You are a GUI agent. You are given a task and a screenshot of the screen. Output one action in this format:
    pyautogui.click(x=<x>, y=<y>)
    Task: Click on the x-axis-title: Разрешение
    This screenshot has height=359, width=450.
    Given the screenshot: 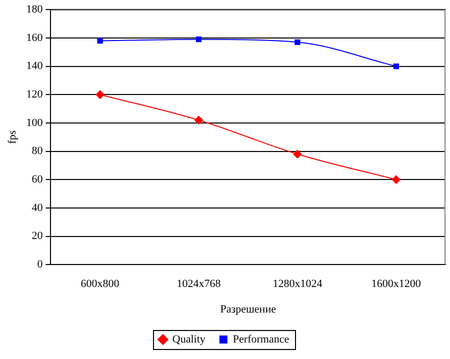 What is the action you would take?
    pyautogui.click(x=248, y=309)
    